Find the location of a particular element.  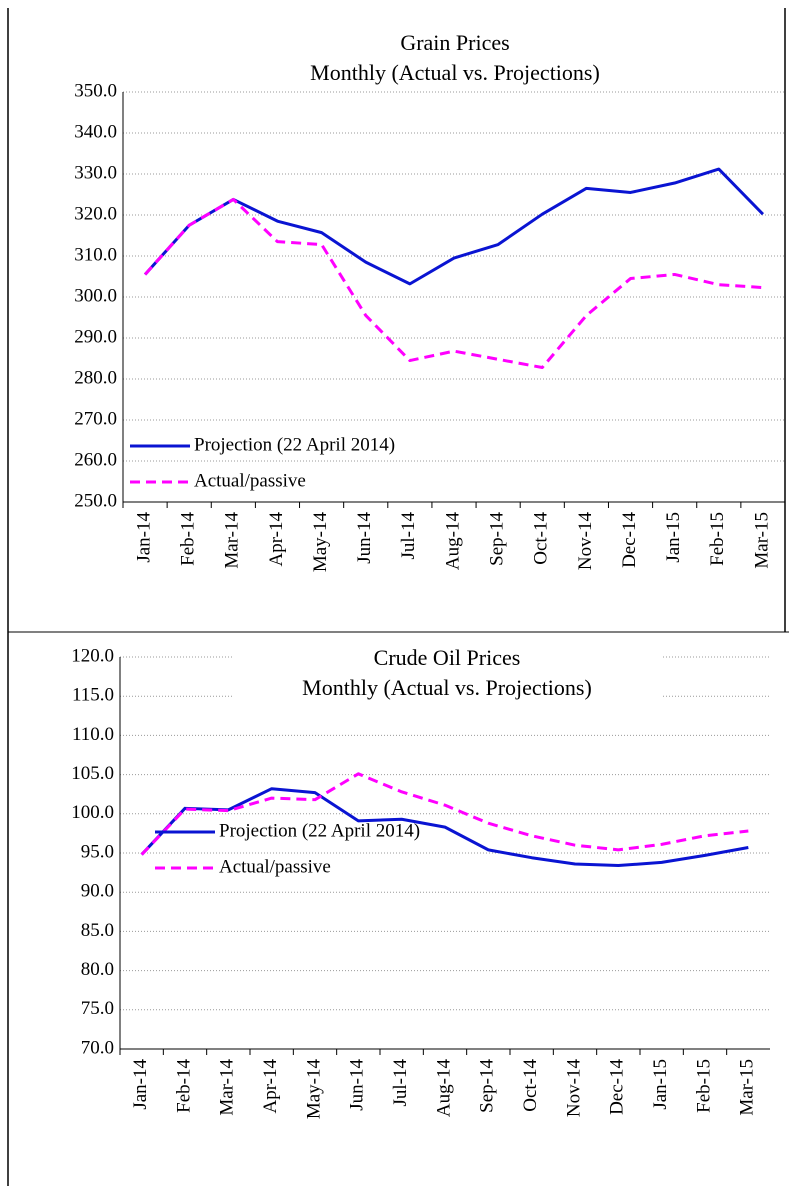

y-tick-label: 115.0 is located at coordinates (93, 695).